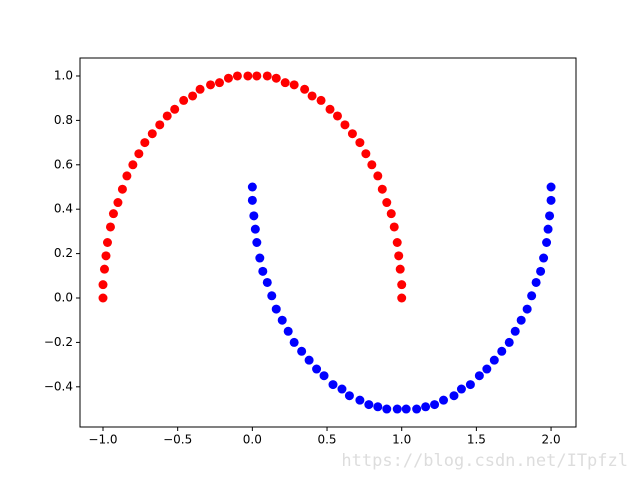  I want to click on x-tick-label: 0.0, so click(252, 440).